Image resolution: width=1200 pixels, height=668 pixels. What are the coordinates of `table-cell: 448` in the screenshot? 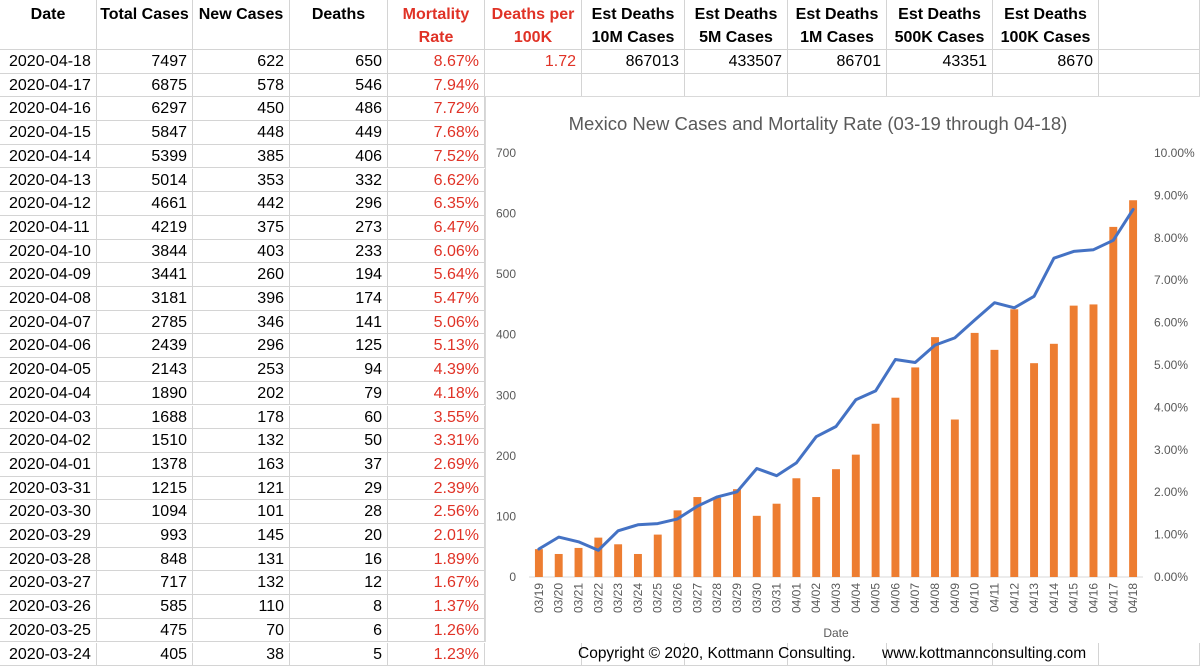 It's located at (241, 133).